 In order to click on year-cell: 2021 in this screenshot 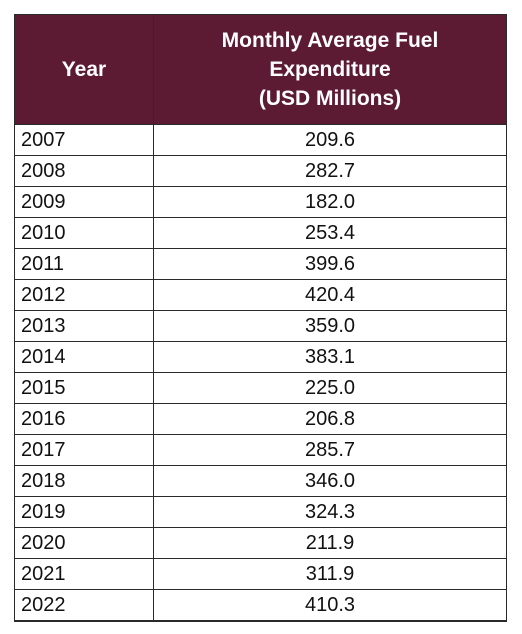, I will do `click(84, 574)`.